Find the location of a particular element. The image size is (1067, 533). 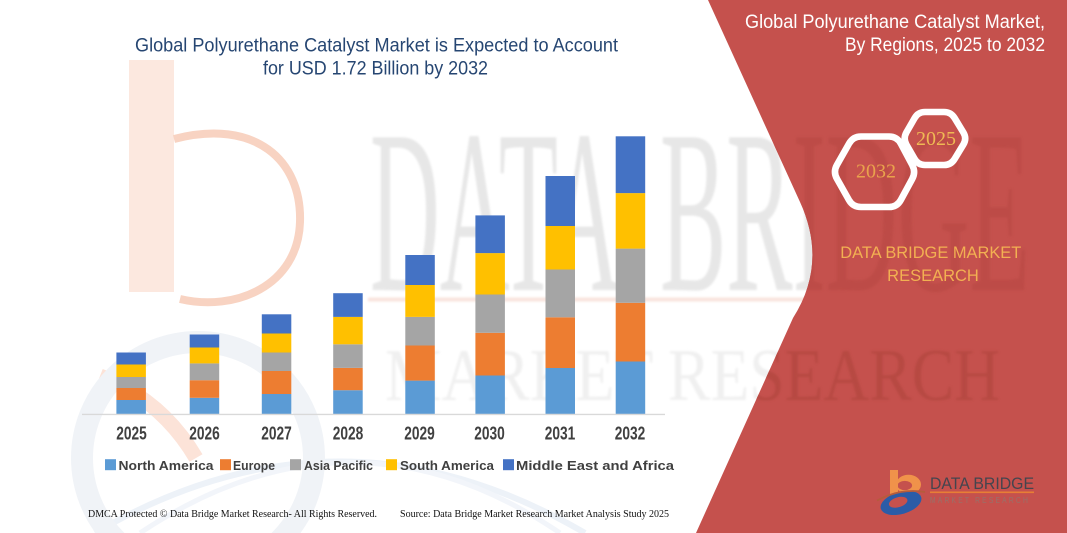

svg-text: DATA BRIDGE MARKET is located at coordinates (930, 252).